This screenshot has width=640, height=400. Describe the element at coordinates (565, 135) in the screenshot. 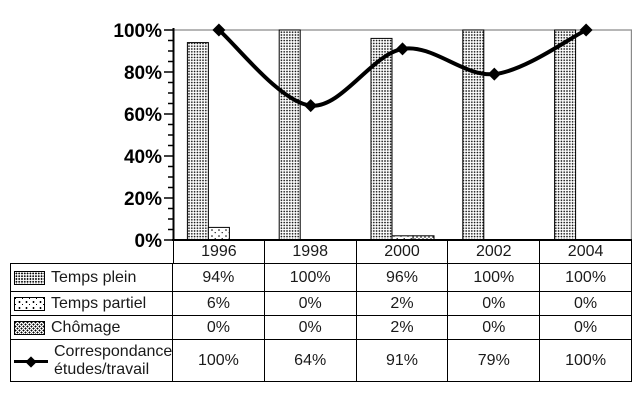

I see `bar-dense-dots-2004` at that location.